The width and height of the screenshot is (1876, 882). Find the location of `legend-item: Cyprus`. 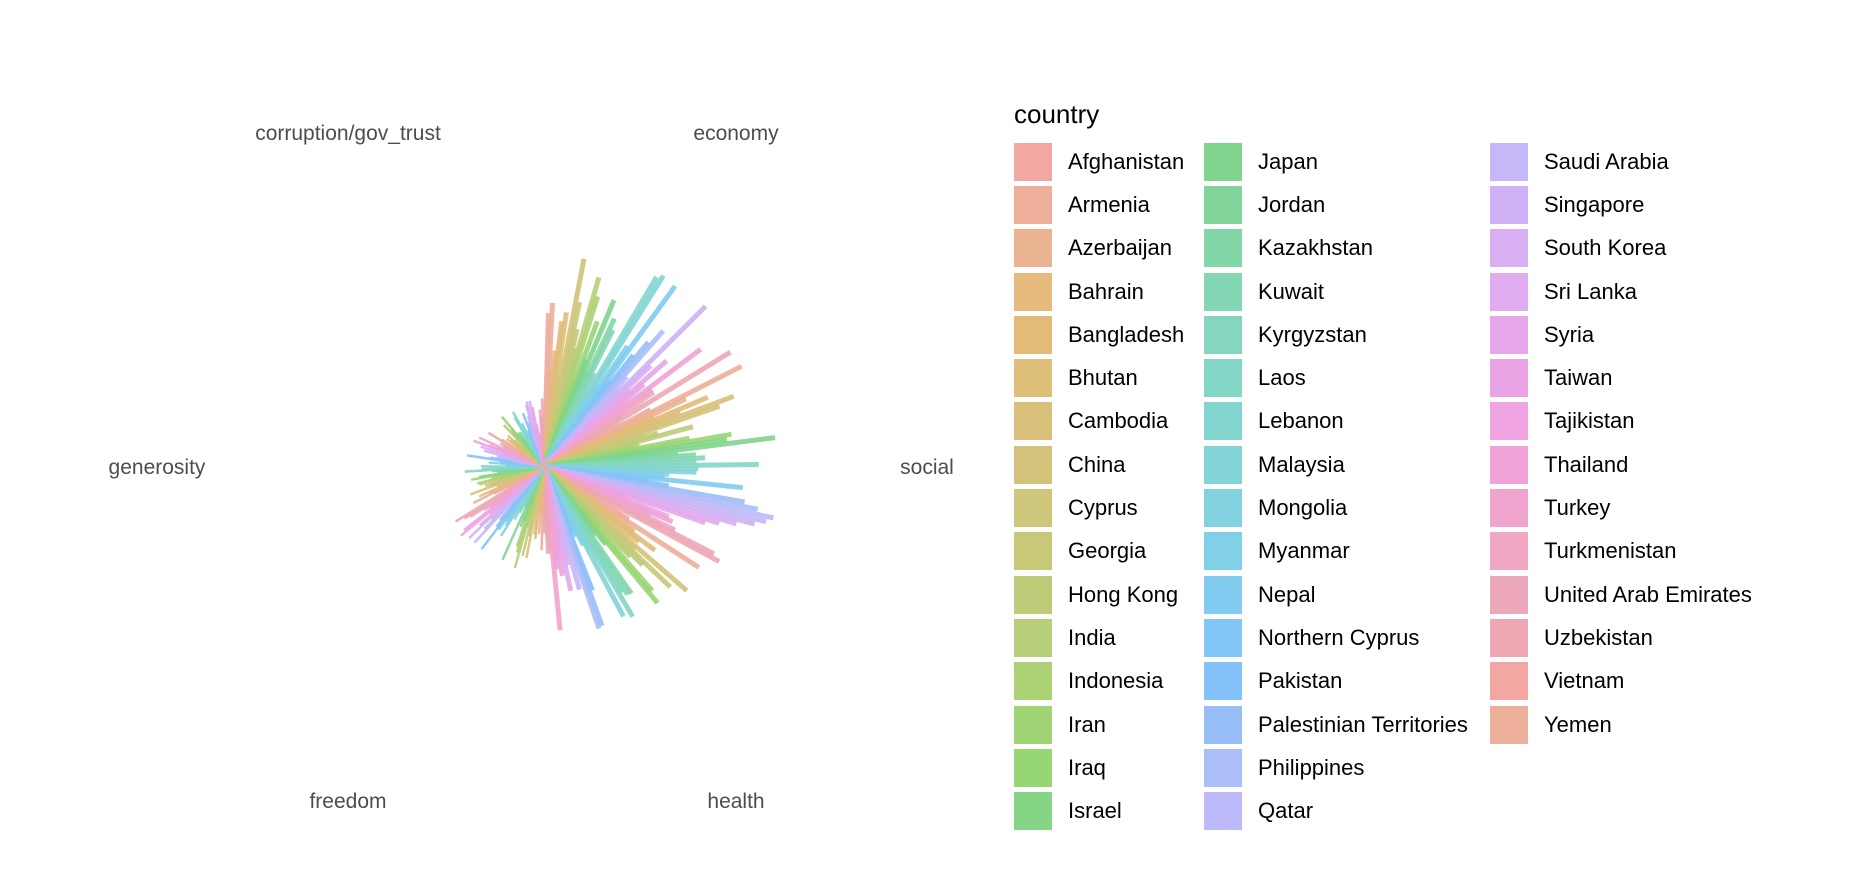

legend-item: Cyprus is located at coordinates (1102, 507).